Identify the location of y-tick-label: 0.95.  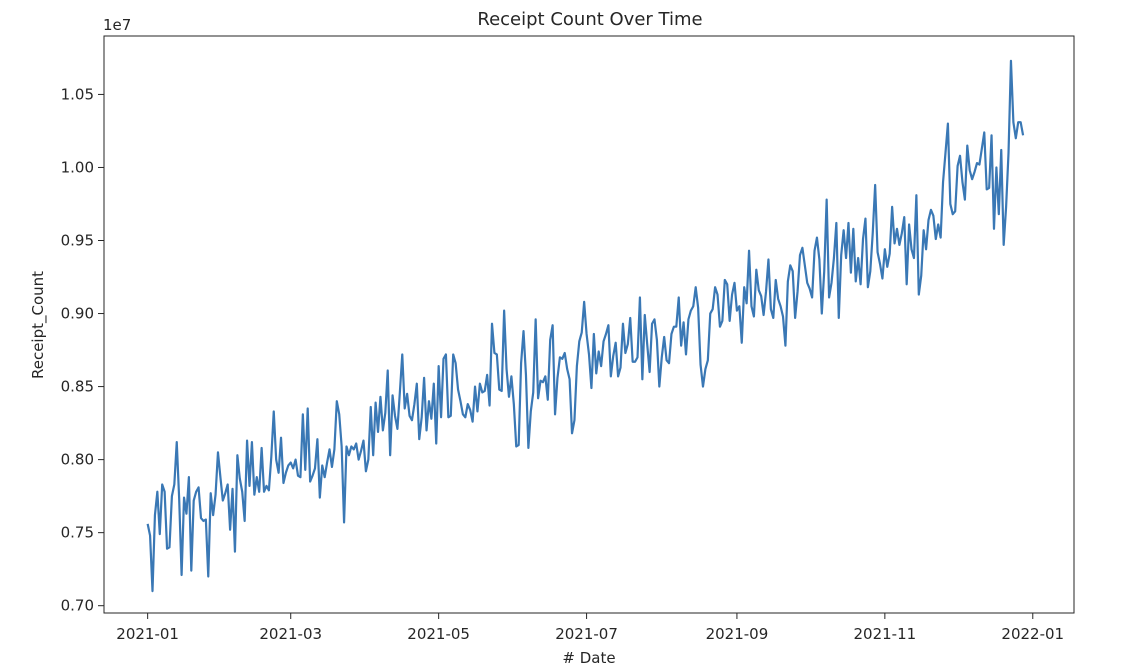
(77, 241).